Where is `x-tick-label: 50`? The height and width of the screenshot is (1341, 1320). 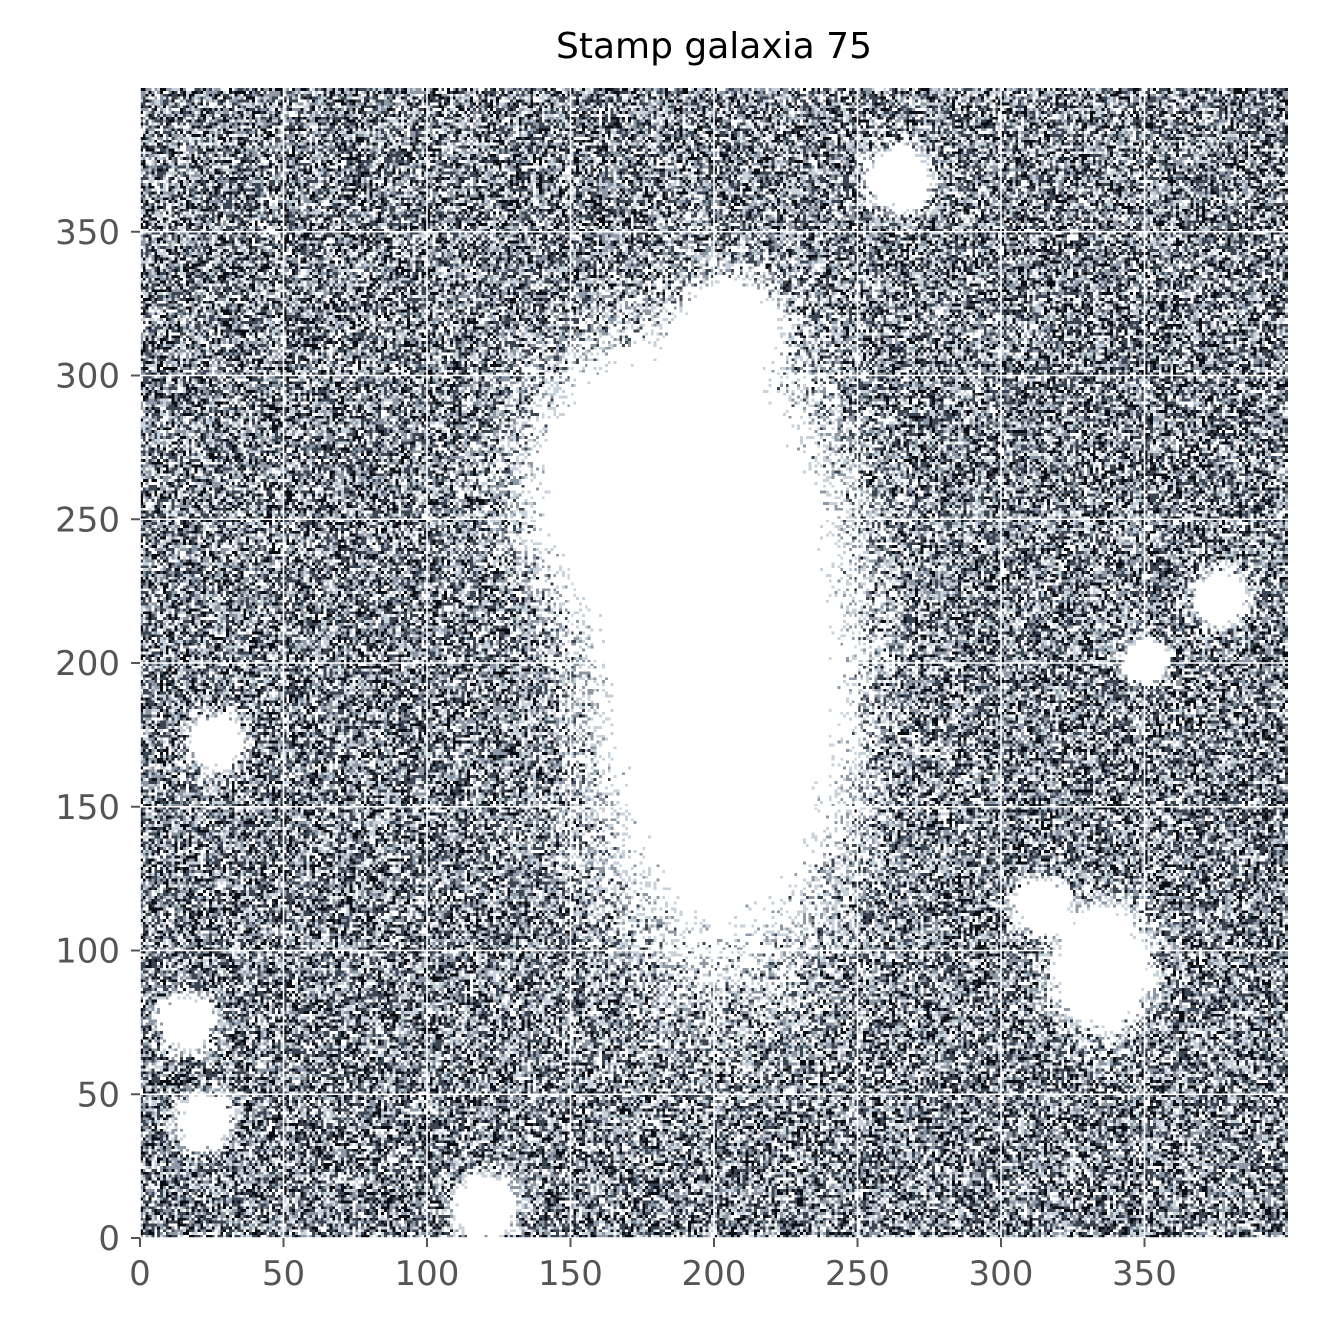 x-tick-label: 50 is located at coordinates (283, 1274).